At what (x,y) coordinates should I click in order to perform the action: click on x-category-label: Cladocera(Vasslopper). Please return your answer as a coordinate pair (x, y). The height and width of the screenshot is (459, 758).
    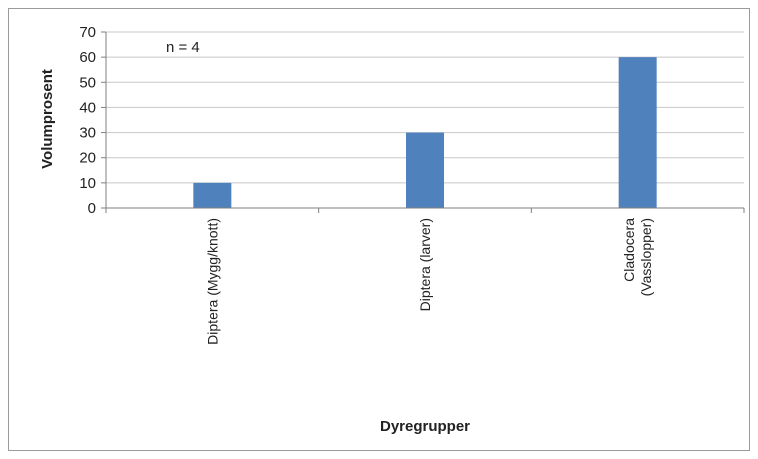
    Looking at the image, I should click on (637, 257).